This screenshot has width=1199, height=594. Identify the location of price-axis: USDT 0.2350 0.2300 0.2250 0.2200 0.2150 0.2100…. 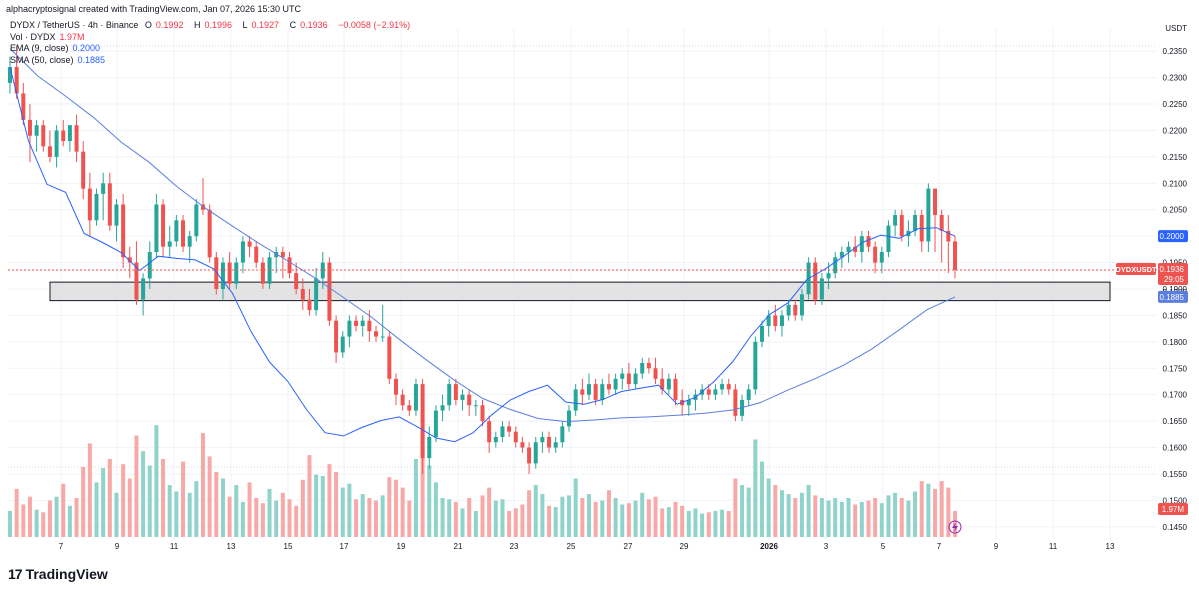
(1151, 278).